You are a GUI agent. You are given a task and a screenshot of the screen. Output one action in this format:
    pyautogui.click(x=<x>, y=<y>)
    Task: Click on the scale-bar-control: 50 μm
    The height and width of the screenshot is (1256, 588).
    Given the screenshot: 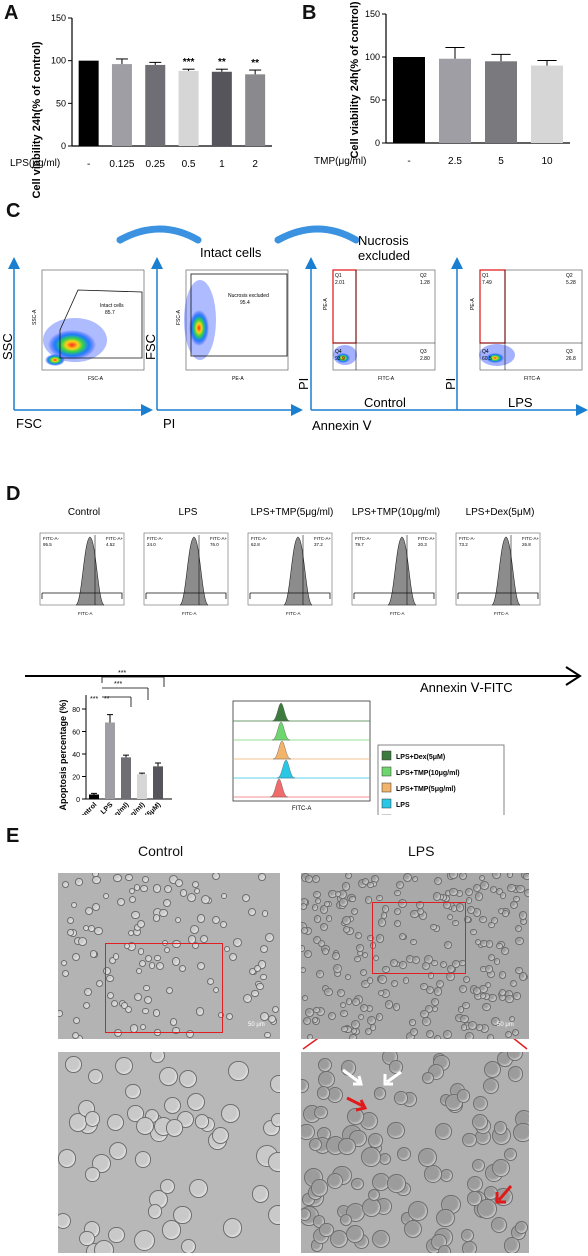 What is the action you would take?
    pyautogui.click(x=256, y=1025)
    